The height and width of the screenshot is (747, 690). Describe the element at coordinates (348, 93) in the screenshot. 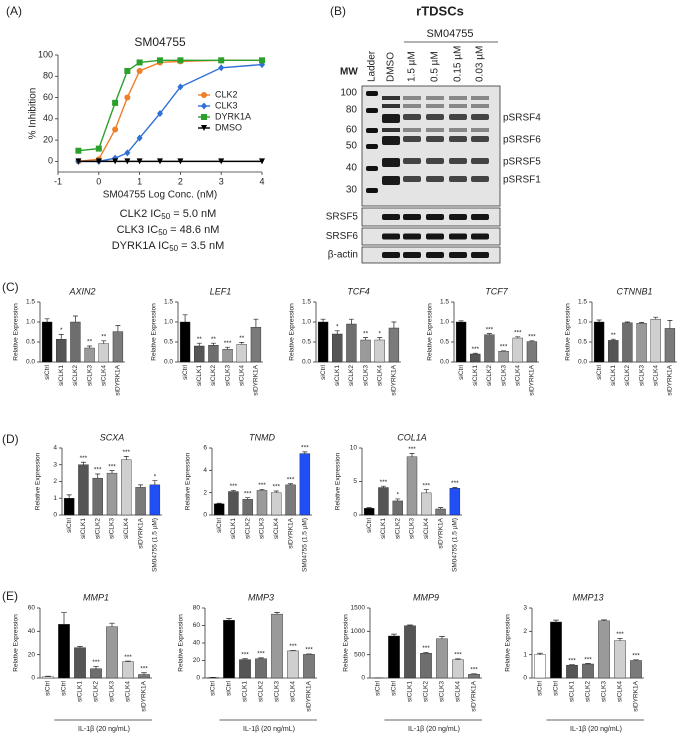

I see `mw-marker: 100` at that location.